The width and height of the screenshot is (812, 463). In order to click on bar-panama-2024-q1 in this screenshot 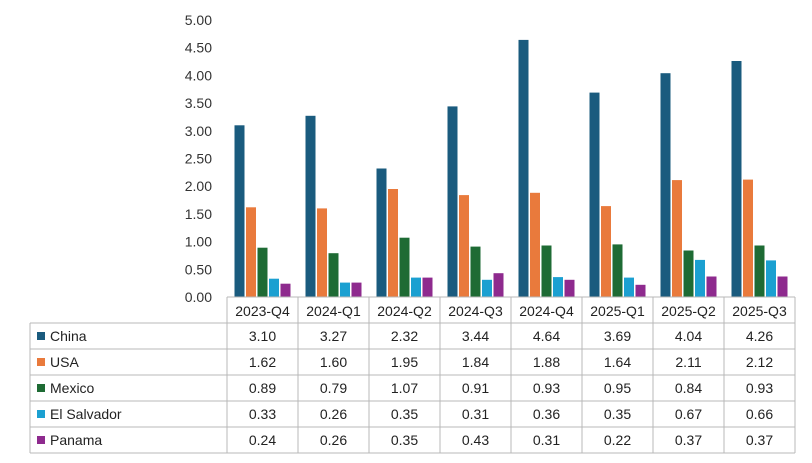, I will do `click(356, 289)`.